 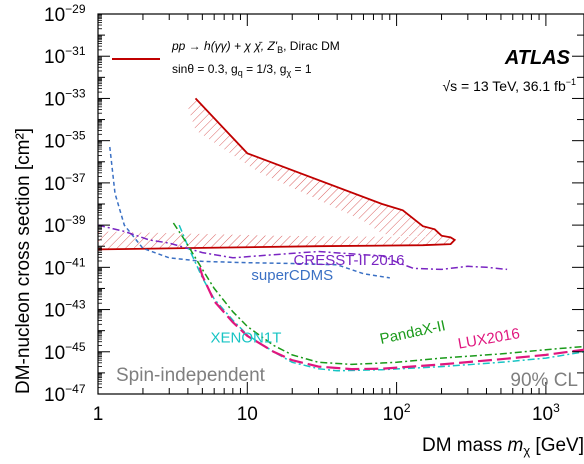 I want to click on legend-line-1-end: , Dirac DM, so click(x=311, y=46).